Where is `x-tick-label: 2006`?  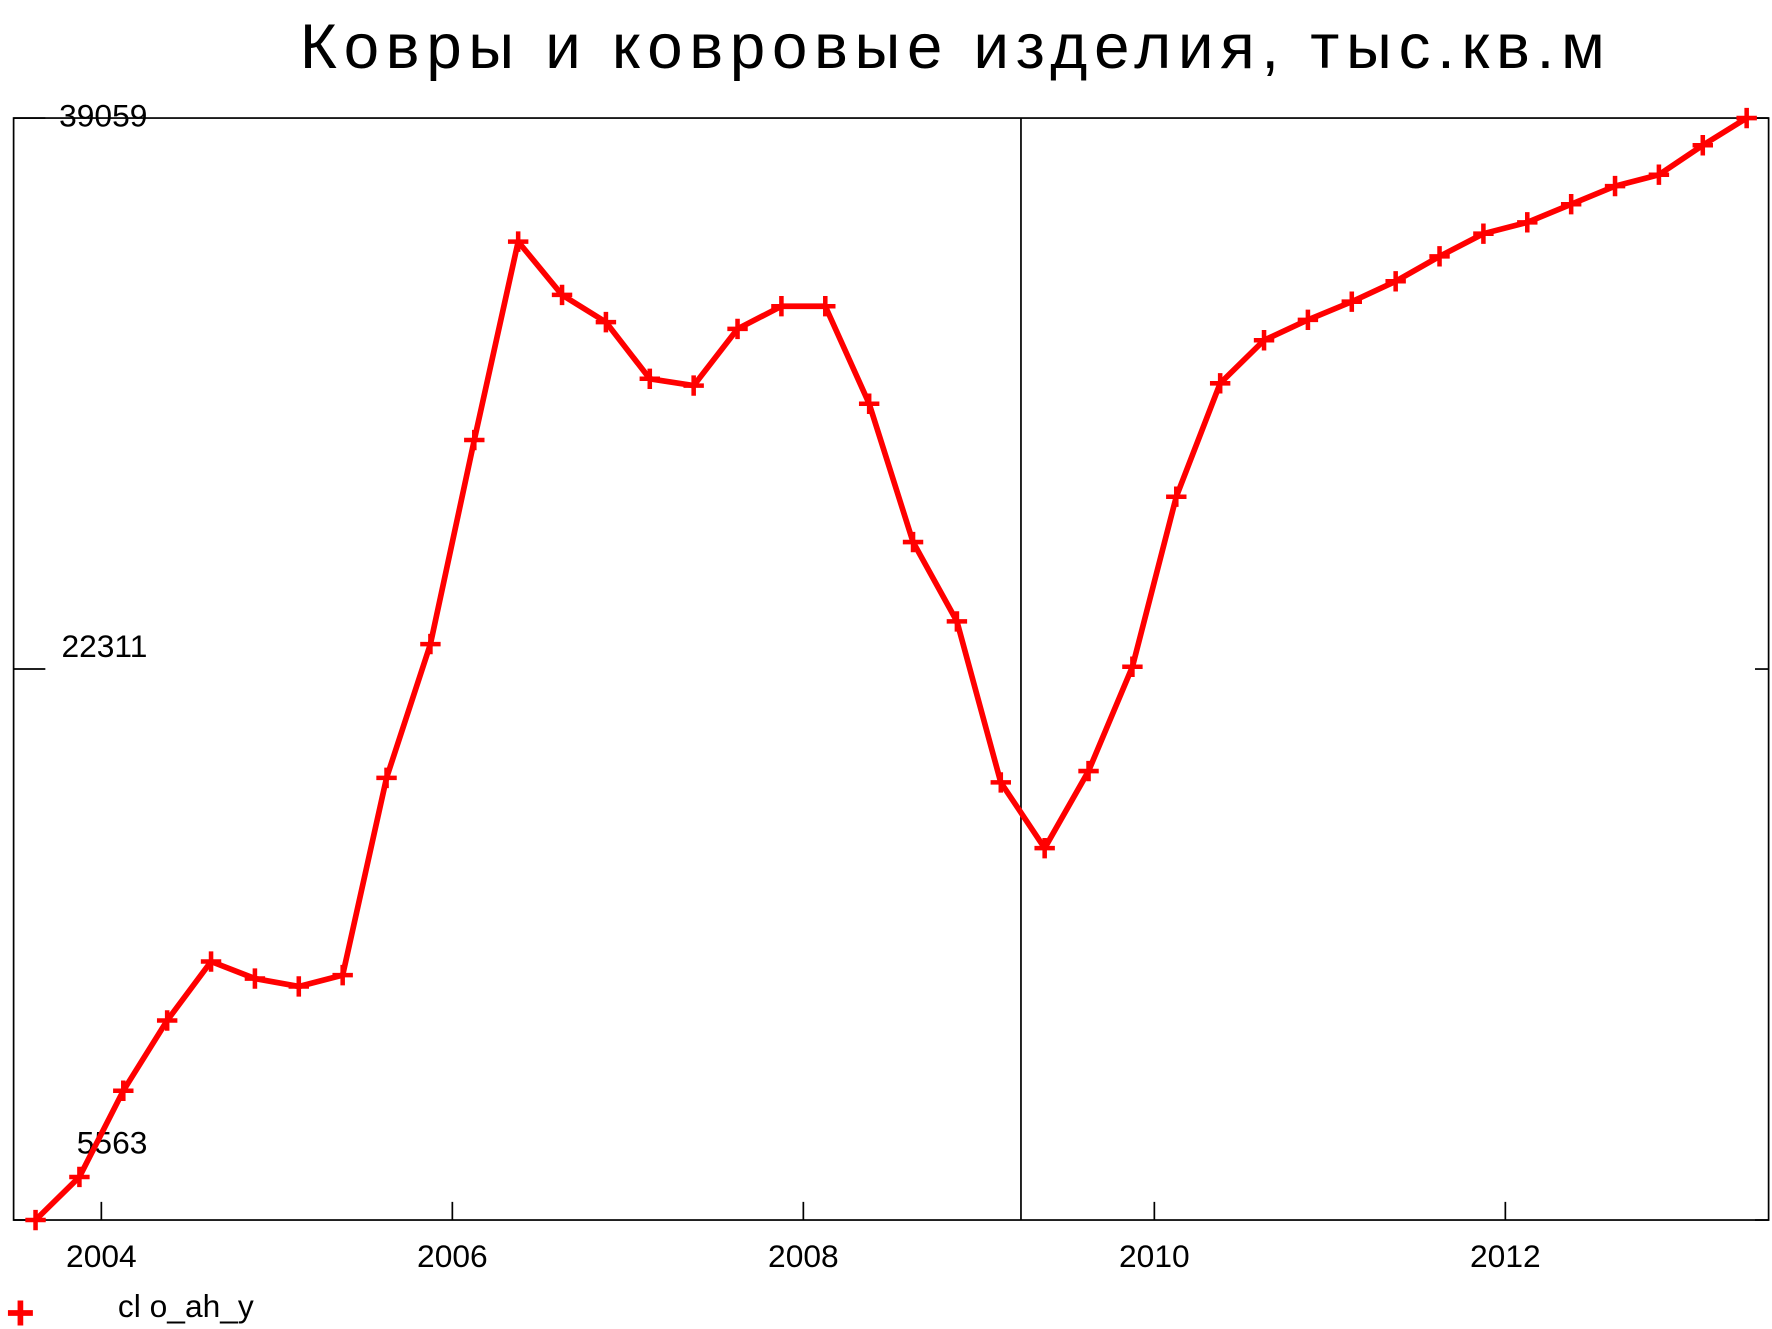
x-tick-label: 2006 is located at coordinates (452, 1256).